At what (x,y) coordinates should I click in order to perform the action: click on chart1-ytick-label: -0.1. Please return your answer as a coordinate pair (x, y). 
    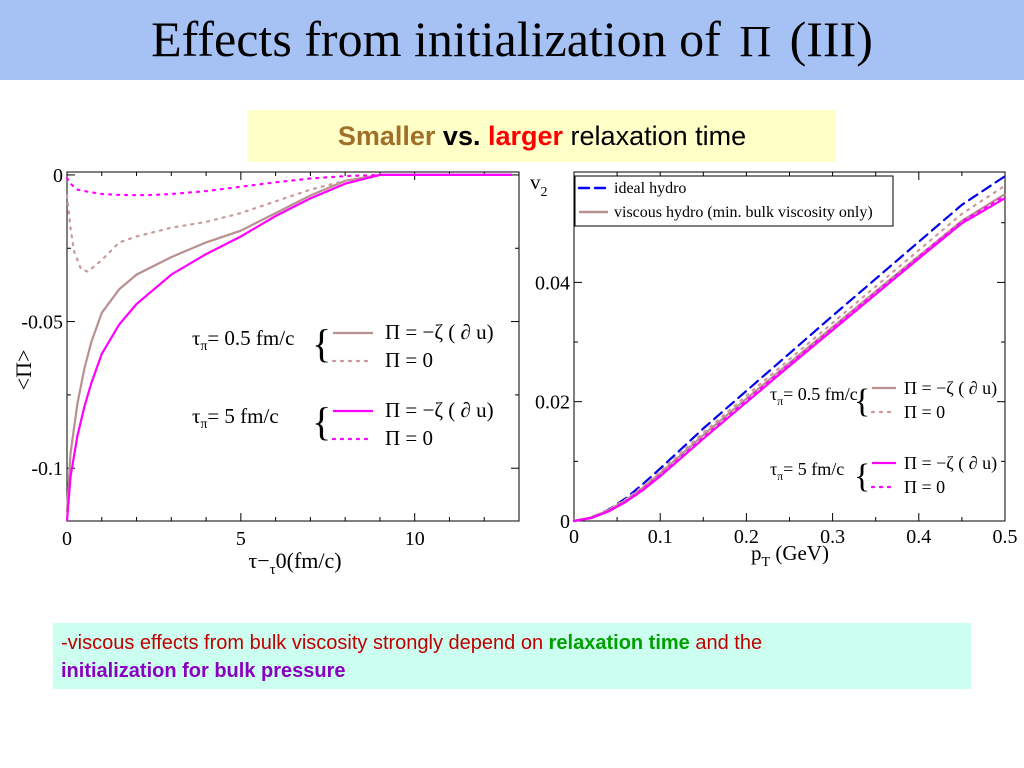
    Looking at the image, I should click on (47, 469).